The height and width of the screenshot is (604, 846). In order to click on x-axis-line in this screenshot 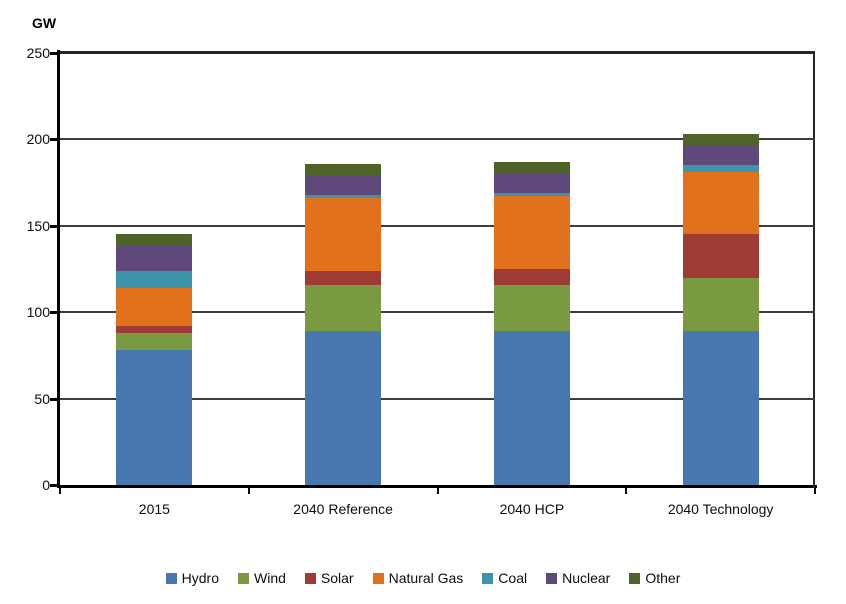, I will do `click(437, 486)`.